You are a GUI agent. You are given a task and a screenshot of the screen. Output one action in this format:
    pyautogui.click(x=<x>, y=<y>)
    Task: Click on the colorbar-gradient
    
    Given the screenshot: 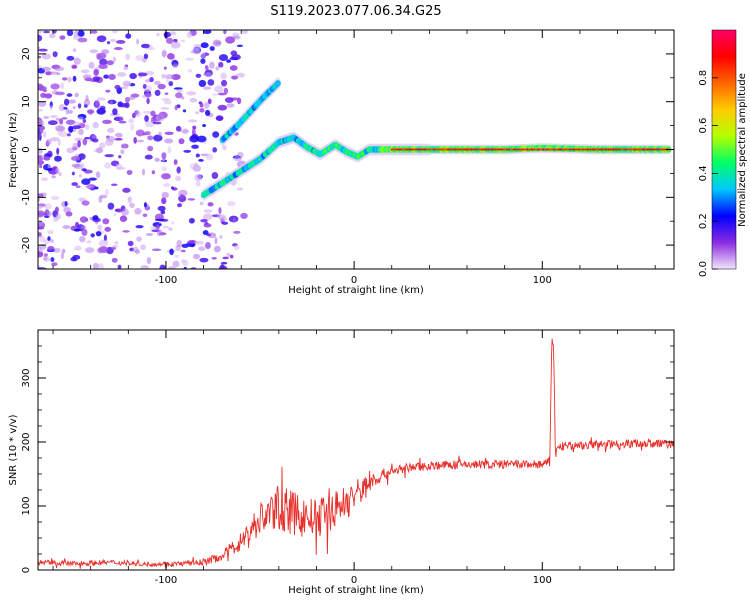 What is the action you would take?
    pyautogui.click(x=724, y=149)
    